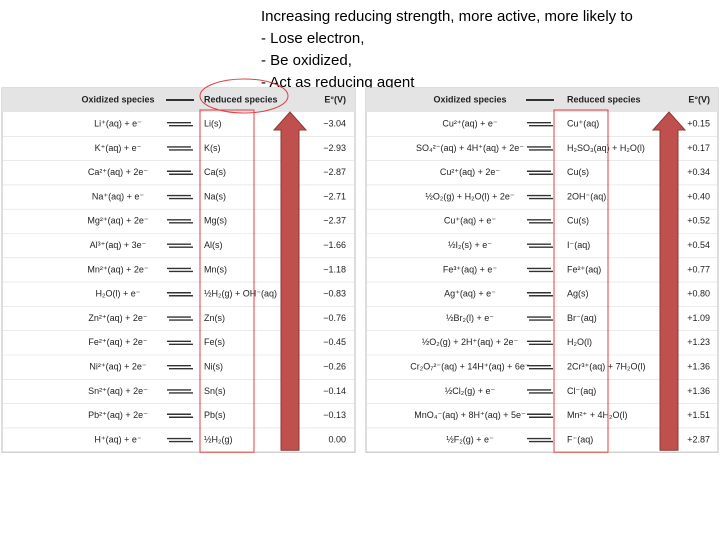 This screenshot has height=540, width=720. What do you see at coordinates (584, 269) in the screenshot?
I see `reduced-species: Fe²⁺(aq)` at bounding box center [584, 269].